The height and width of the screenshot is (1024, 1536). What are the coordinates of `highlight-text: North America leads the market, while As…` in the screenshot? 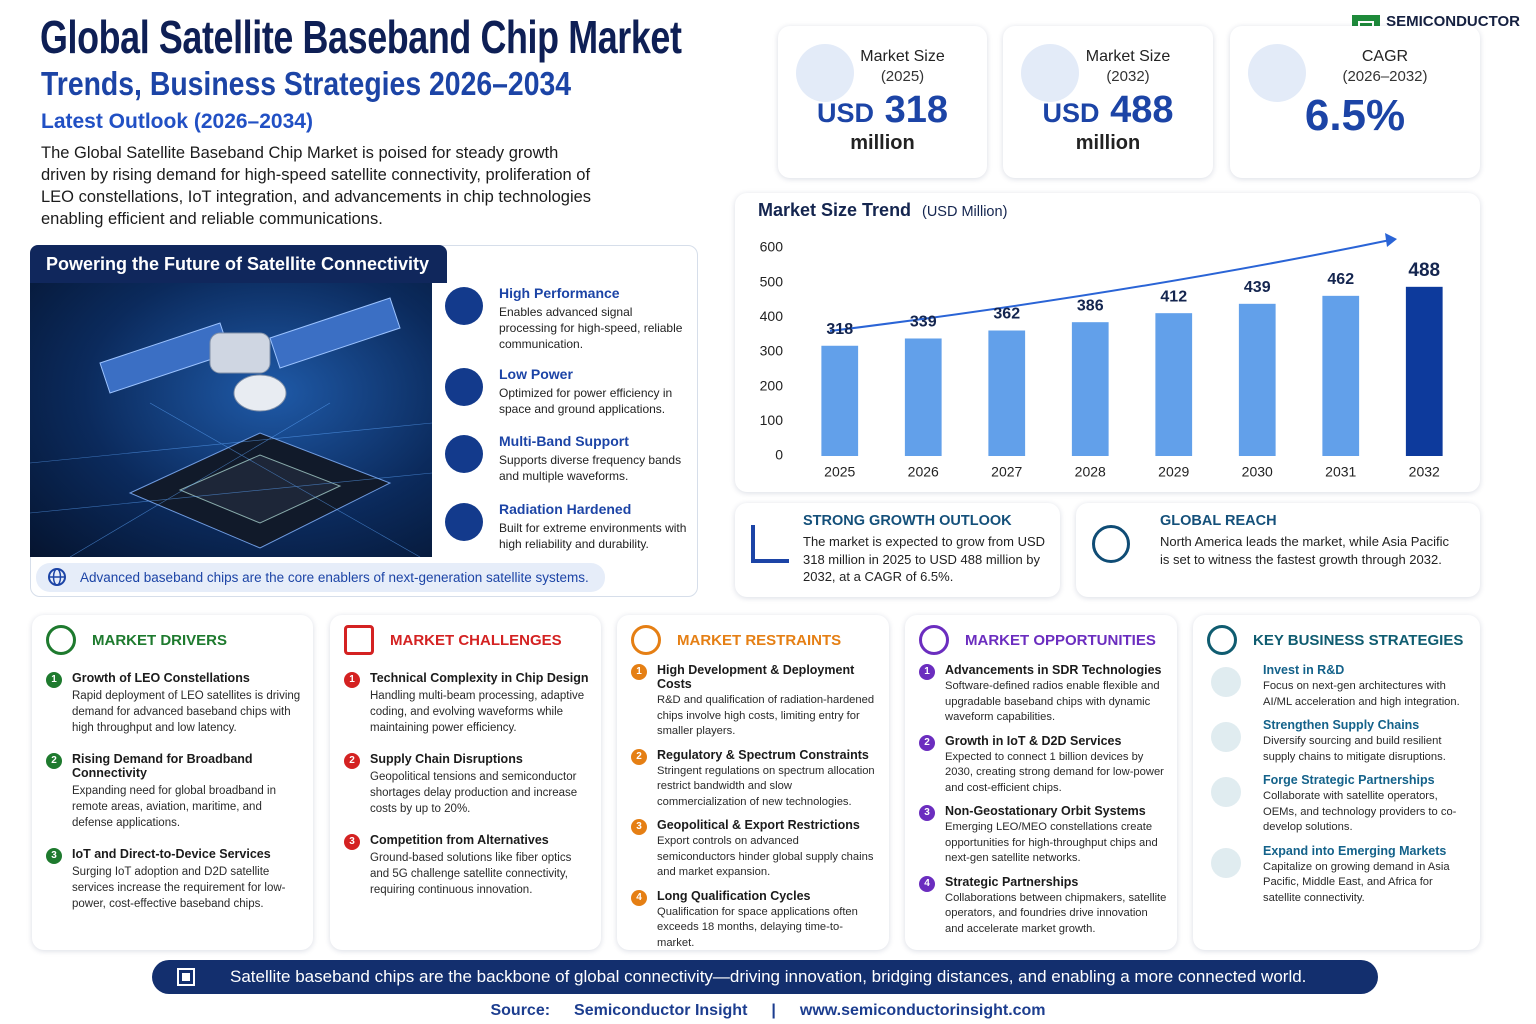 It's located at (1305, 550).